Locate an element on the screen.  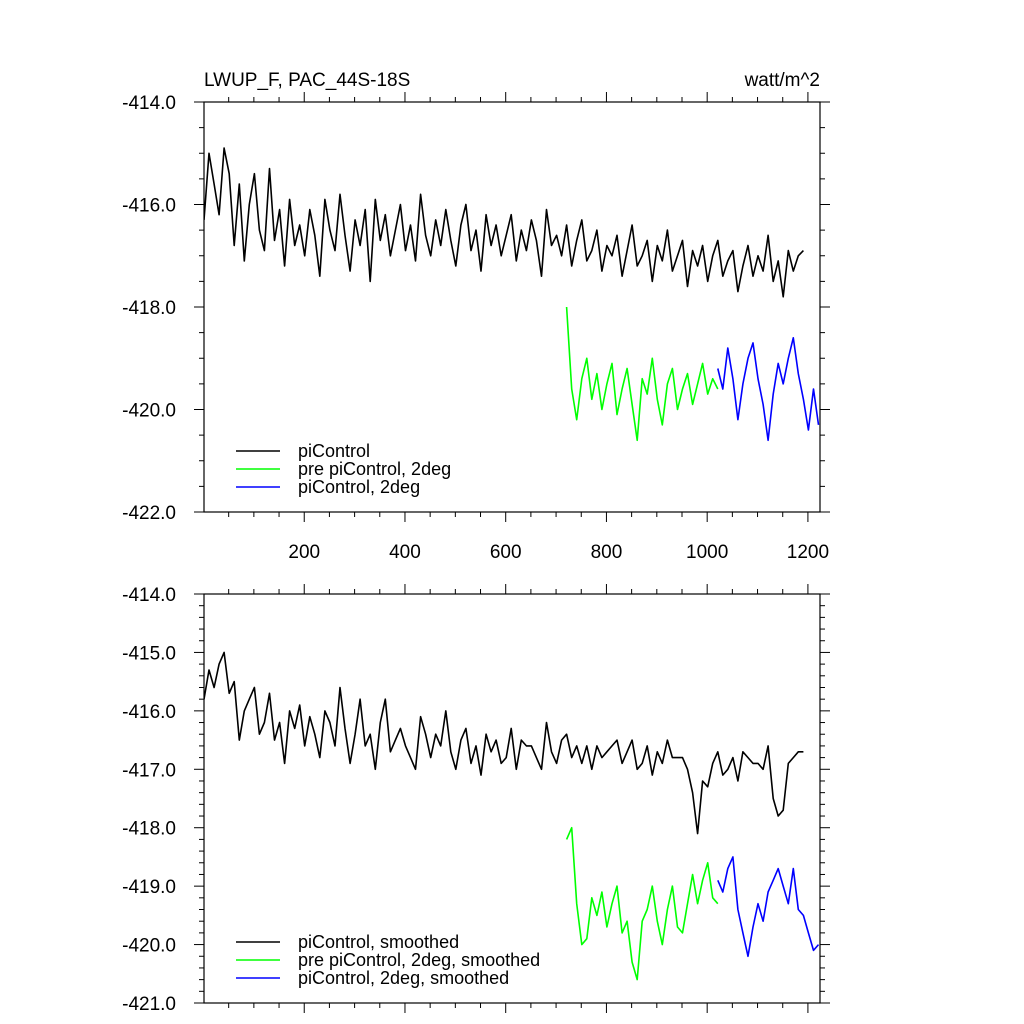
panel0-y-tick-label: -418.0 is located at coordinates (149, 308).